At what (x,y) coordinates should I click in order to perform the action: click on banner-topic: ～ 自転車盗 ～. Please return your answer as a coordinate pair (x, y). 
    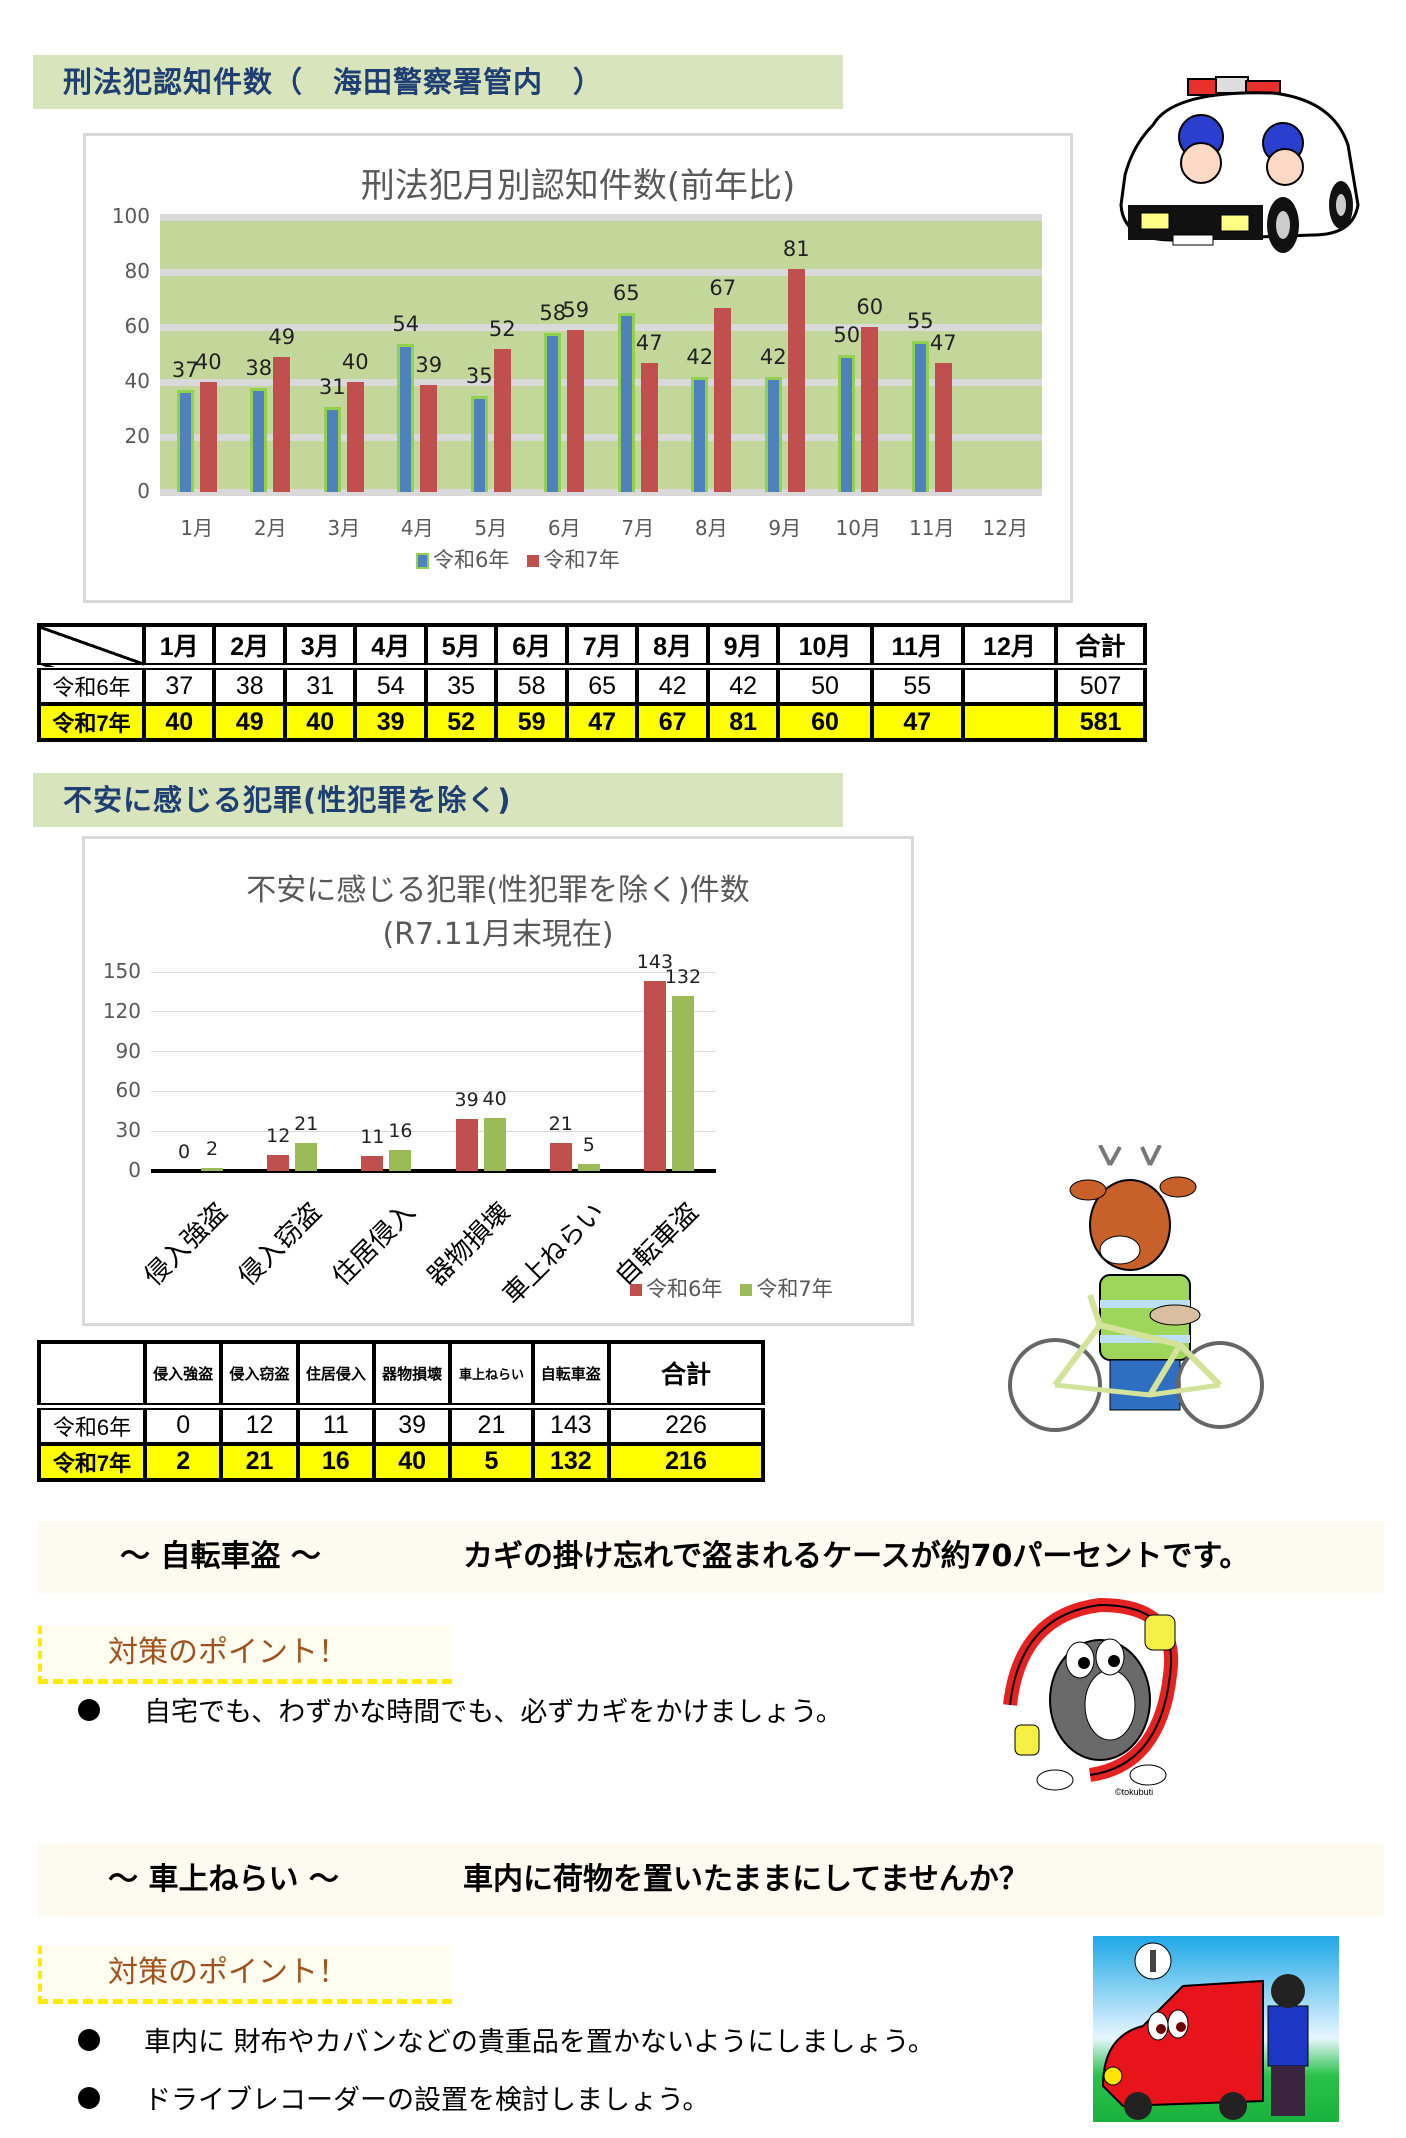
    Looking at the image, I should click on (220, 1556).